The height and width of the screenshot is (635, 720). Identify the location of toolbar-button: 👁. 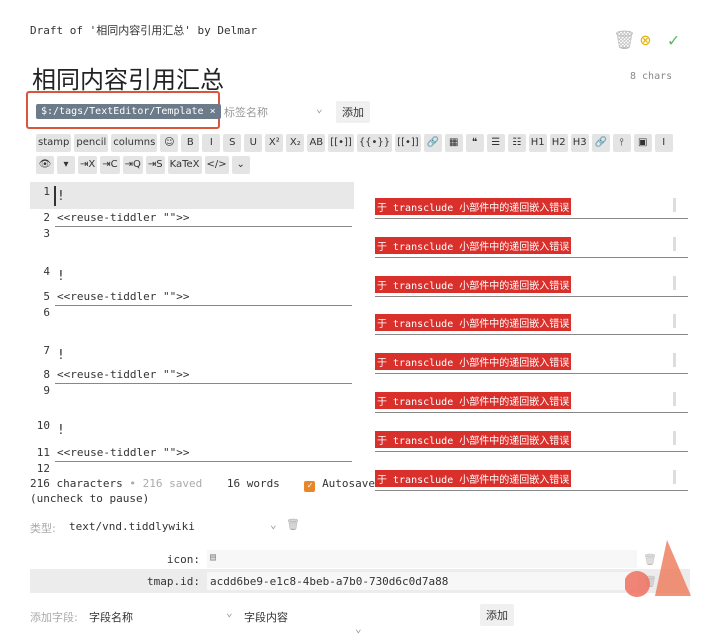
(45, 165).